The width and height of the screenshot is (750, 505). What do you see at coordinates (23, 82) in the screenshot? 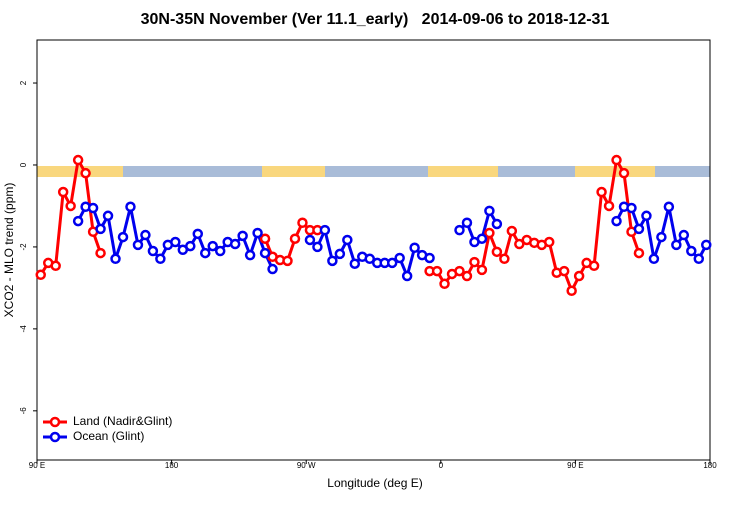
I see `y-tick-label: 2` at bounding box center [23, 82].